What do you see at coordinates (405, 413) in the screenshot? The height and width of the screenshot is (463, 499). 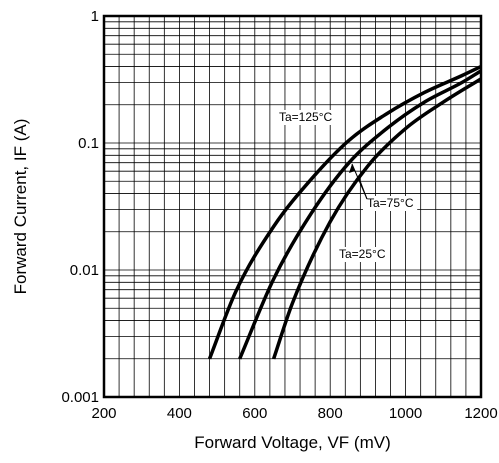 I see `x-tick-label: 1000` at bounding box center [405, 413].